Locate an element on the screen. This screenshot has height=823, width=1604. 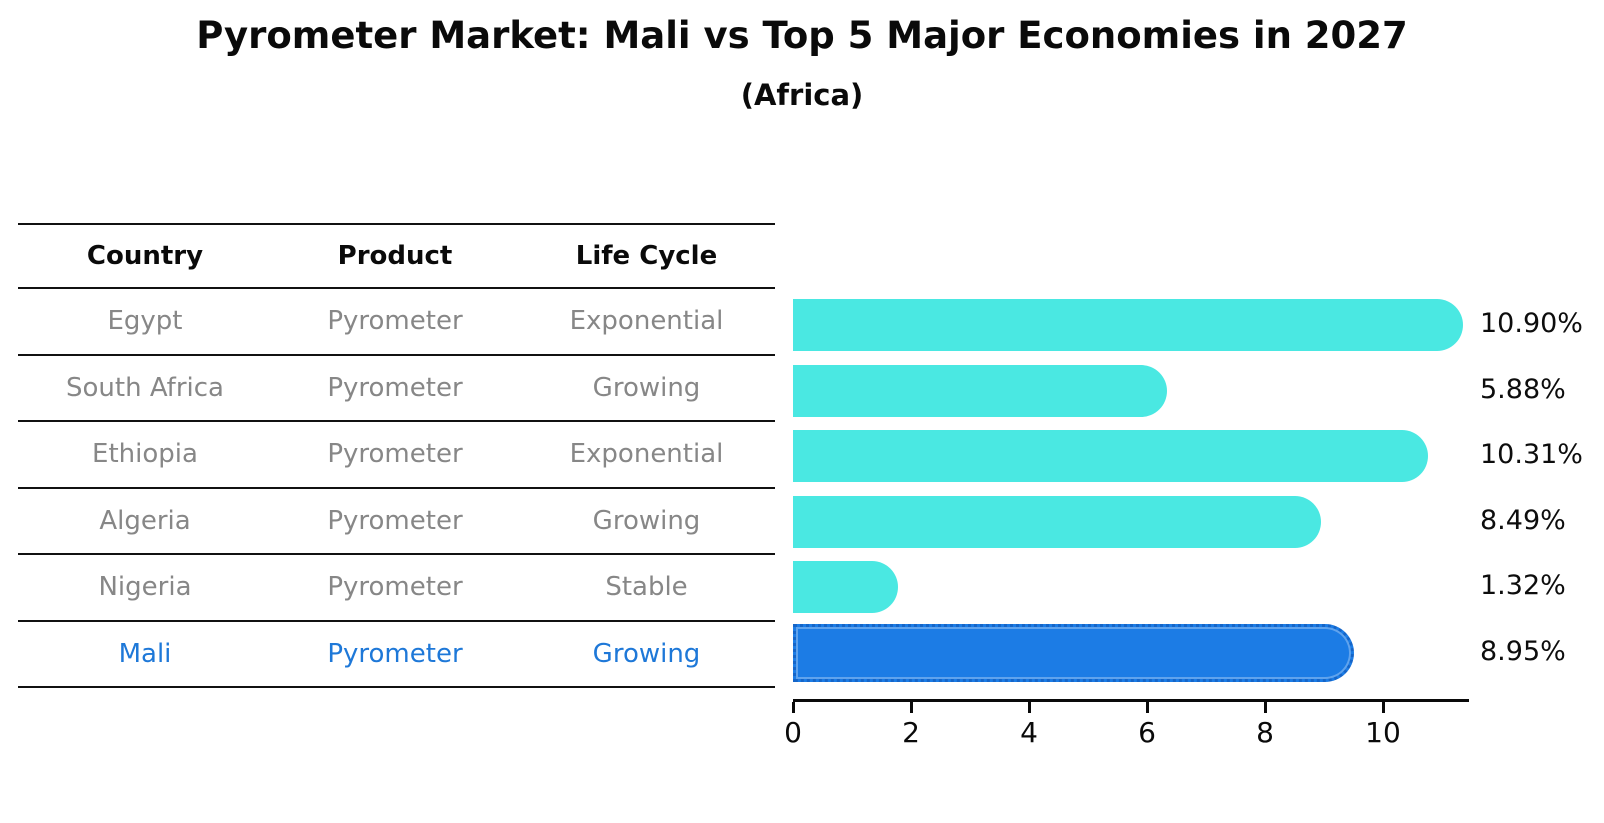
value-label-egypt: 10.90% is located at coordinates (1531, 323).